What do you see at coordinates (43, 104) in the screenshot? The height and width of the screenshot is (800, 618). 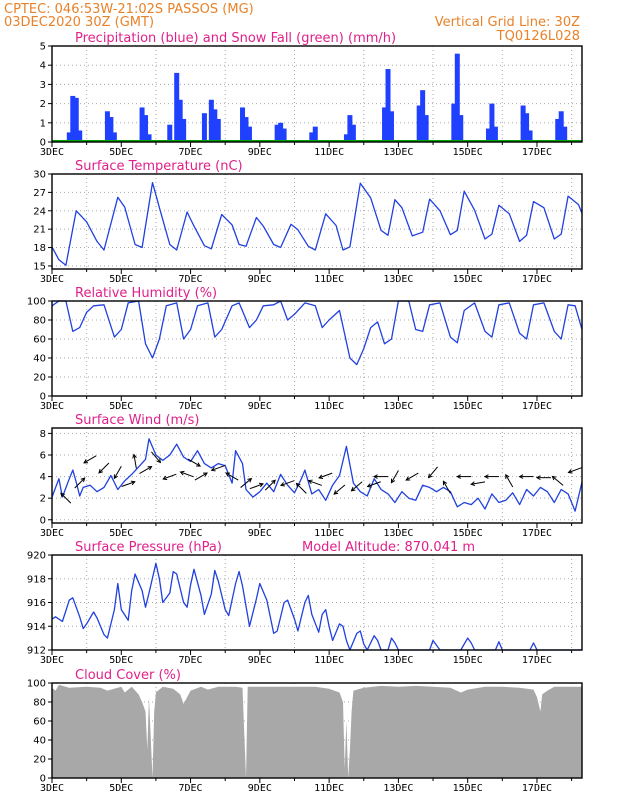 I see `y-tick-label: 2` at bounding box center [43, 104].